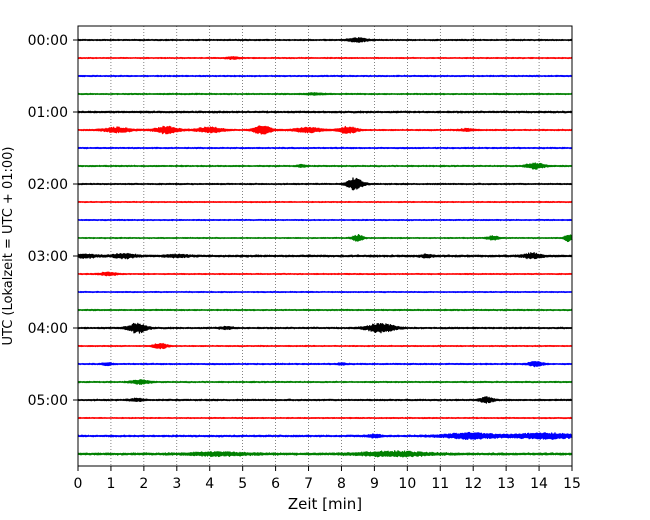 The image size is (650, 520). I want to click on x-tick-label: 3, so click(176, 484).